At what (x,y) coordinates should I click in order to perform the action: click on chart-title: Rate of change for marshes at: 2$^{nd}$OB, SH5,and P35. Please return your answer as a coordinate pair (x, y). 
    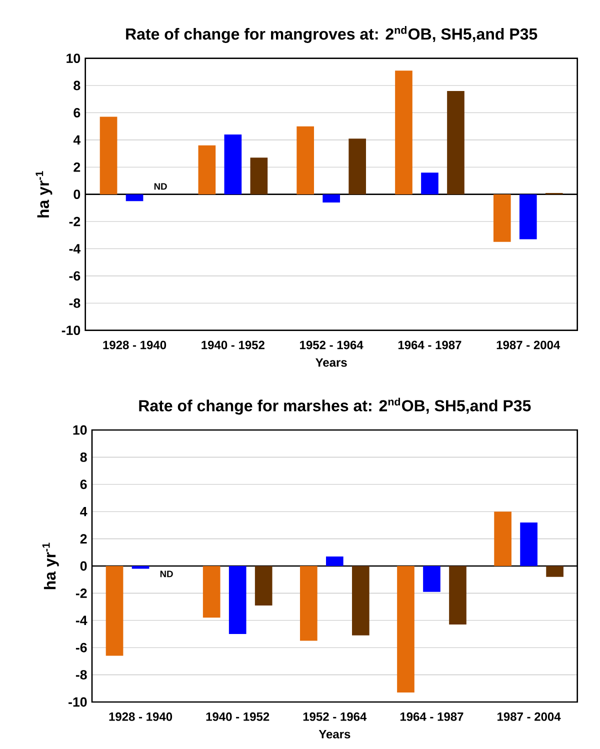
    Looking at the image, I should click on (335, 406).